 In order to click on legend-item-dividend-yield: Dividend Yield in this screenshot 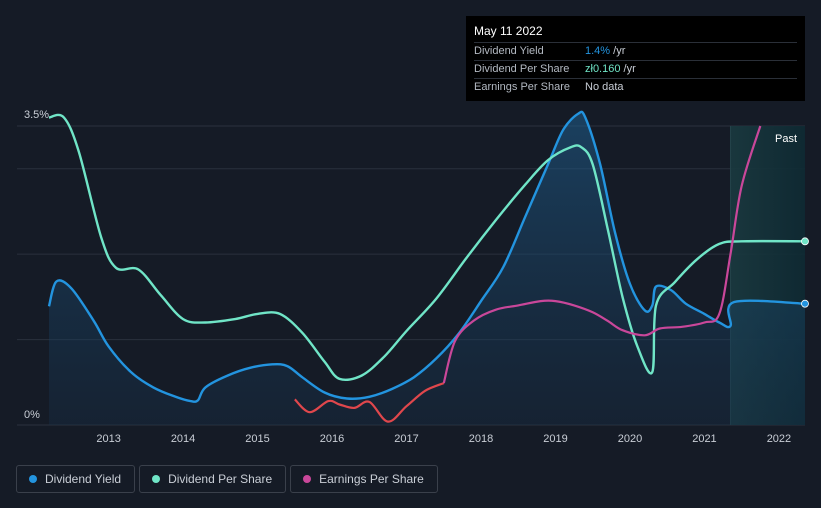, I will do `click(76, 479)`.